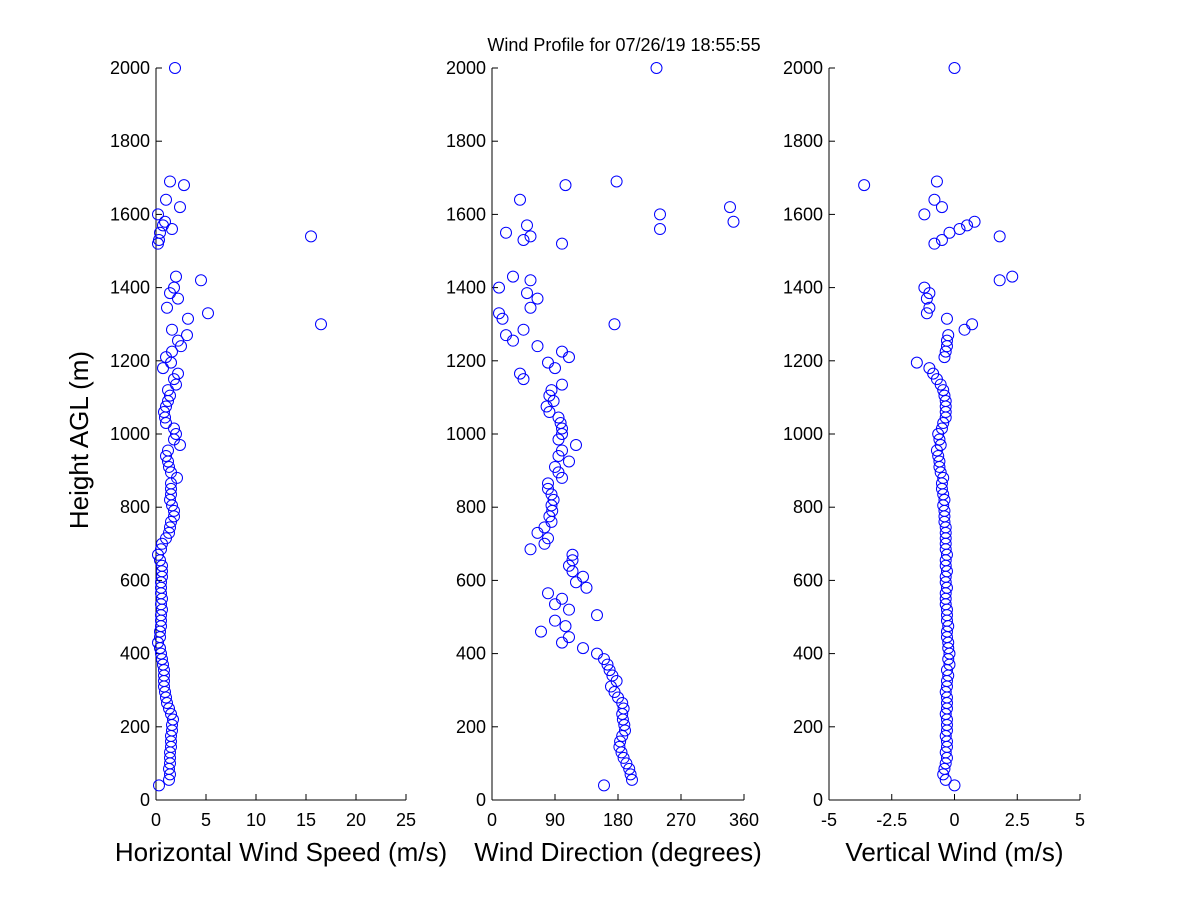 The width and height of the screenshot is (1200, 900). What do you see at coordinates (466, 361) in the screenshot?
I see `y-tick-label: 1200` at bounding box center [466, 361].